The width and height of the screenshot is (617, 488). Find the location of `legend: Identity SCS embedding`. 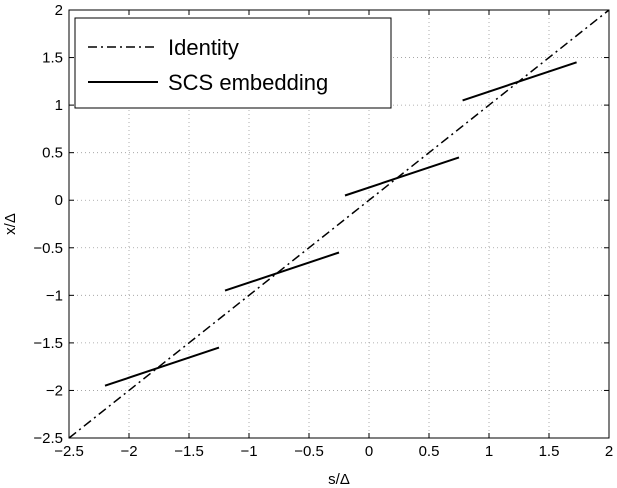

legend: Identity SCS embedding is located at coordinates (233, 63).